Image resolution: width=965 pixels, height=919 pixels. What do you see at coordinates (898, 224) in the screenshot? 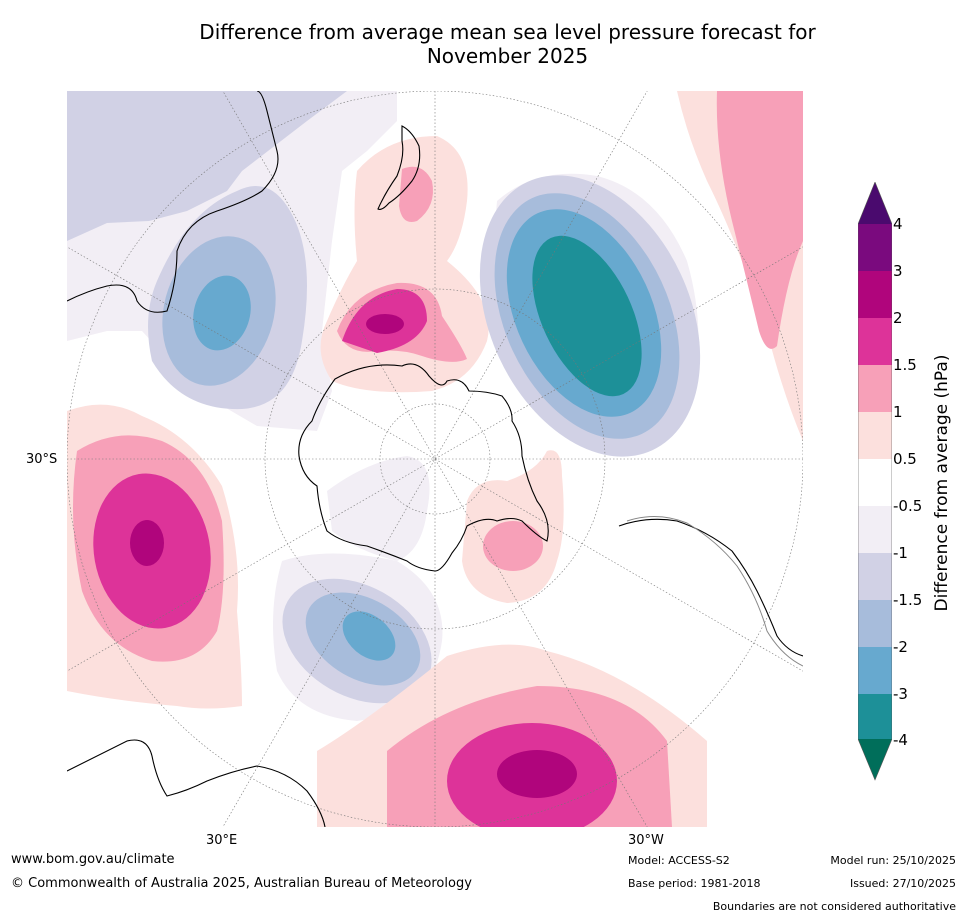
I see `colorbar-tick-4: 4` at bounding box center [898, 224].